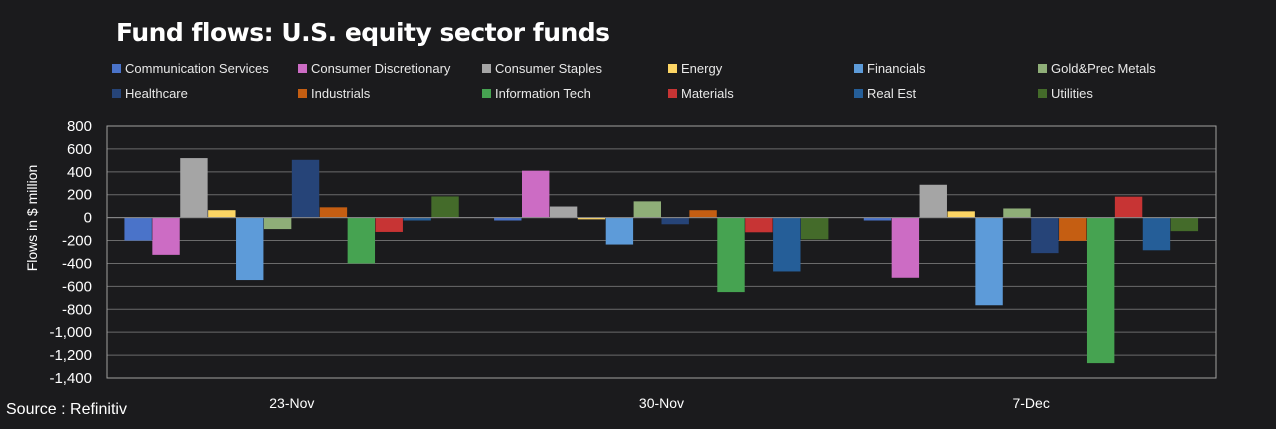 The width and height of the screenshot is (1276, 429). Describe the element at coordinates (70, 355) in the screenshot. I see `y-tick-label: -1,200` at that location.